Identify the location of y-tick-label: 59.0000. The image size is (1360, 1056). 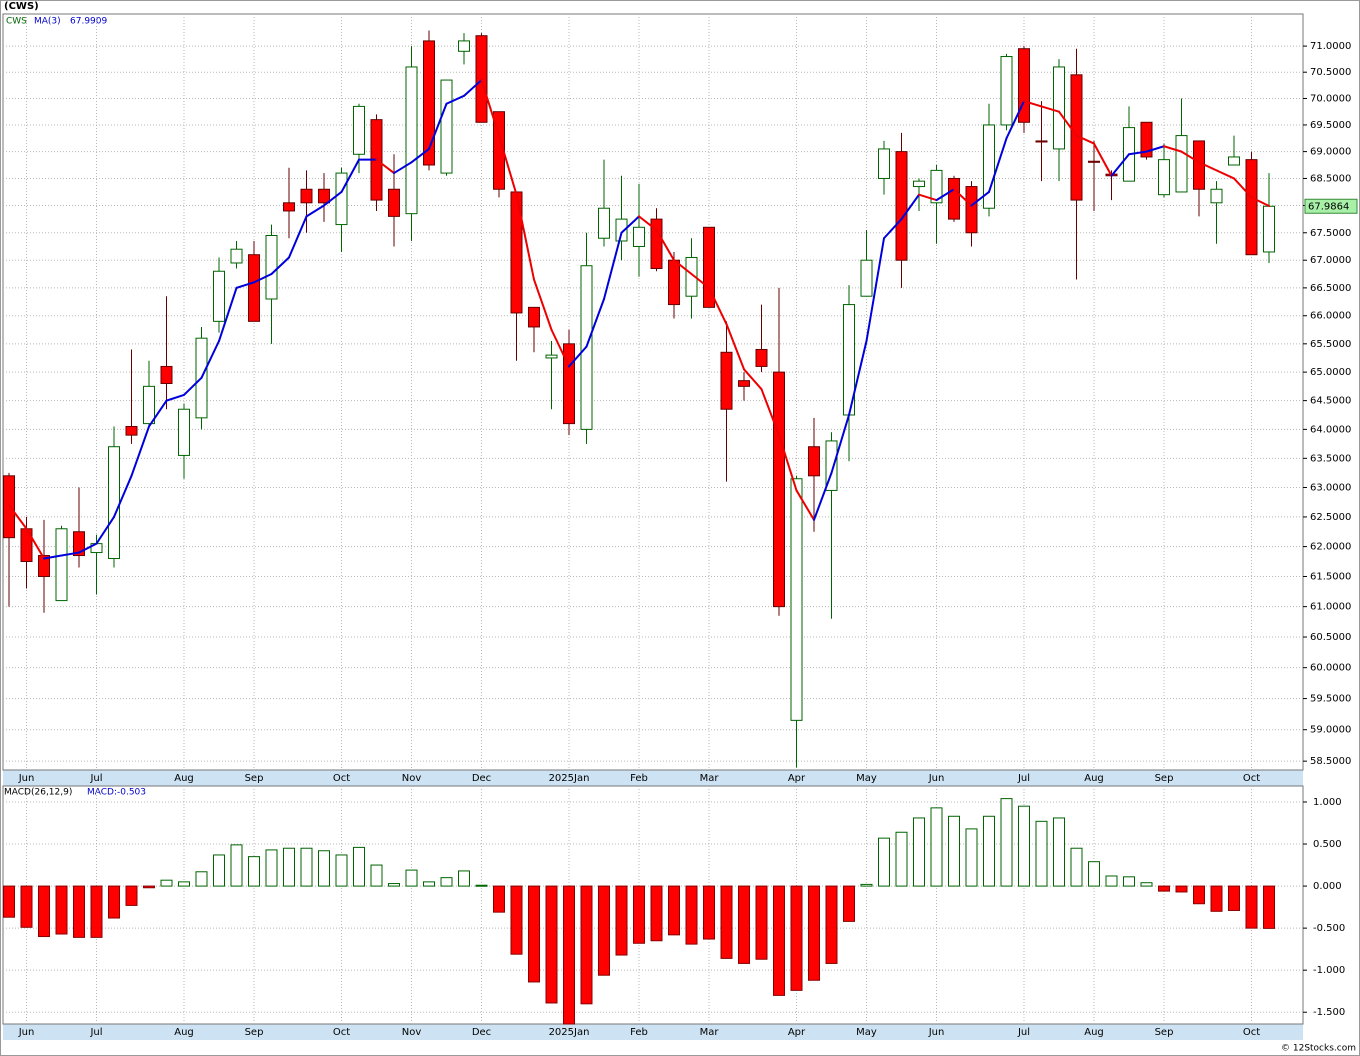
(1330, 730).